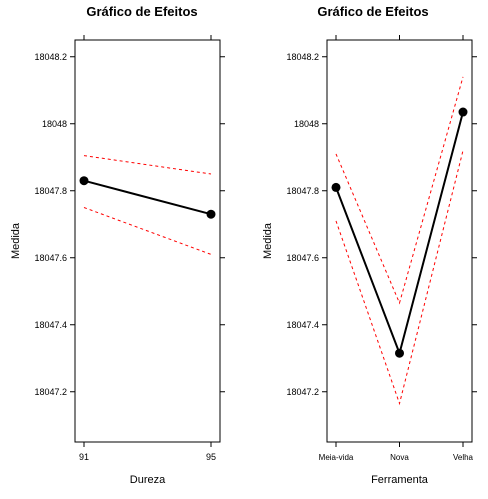 This screenshot has width=488, height=499. I want to click on x-tick-label: Velha, so click(463, 457).